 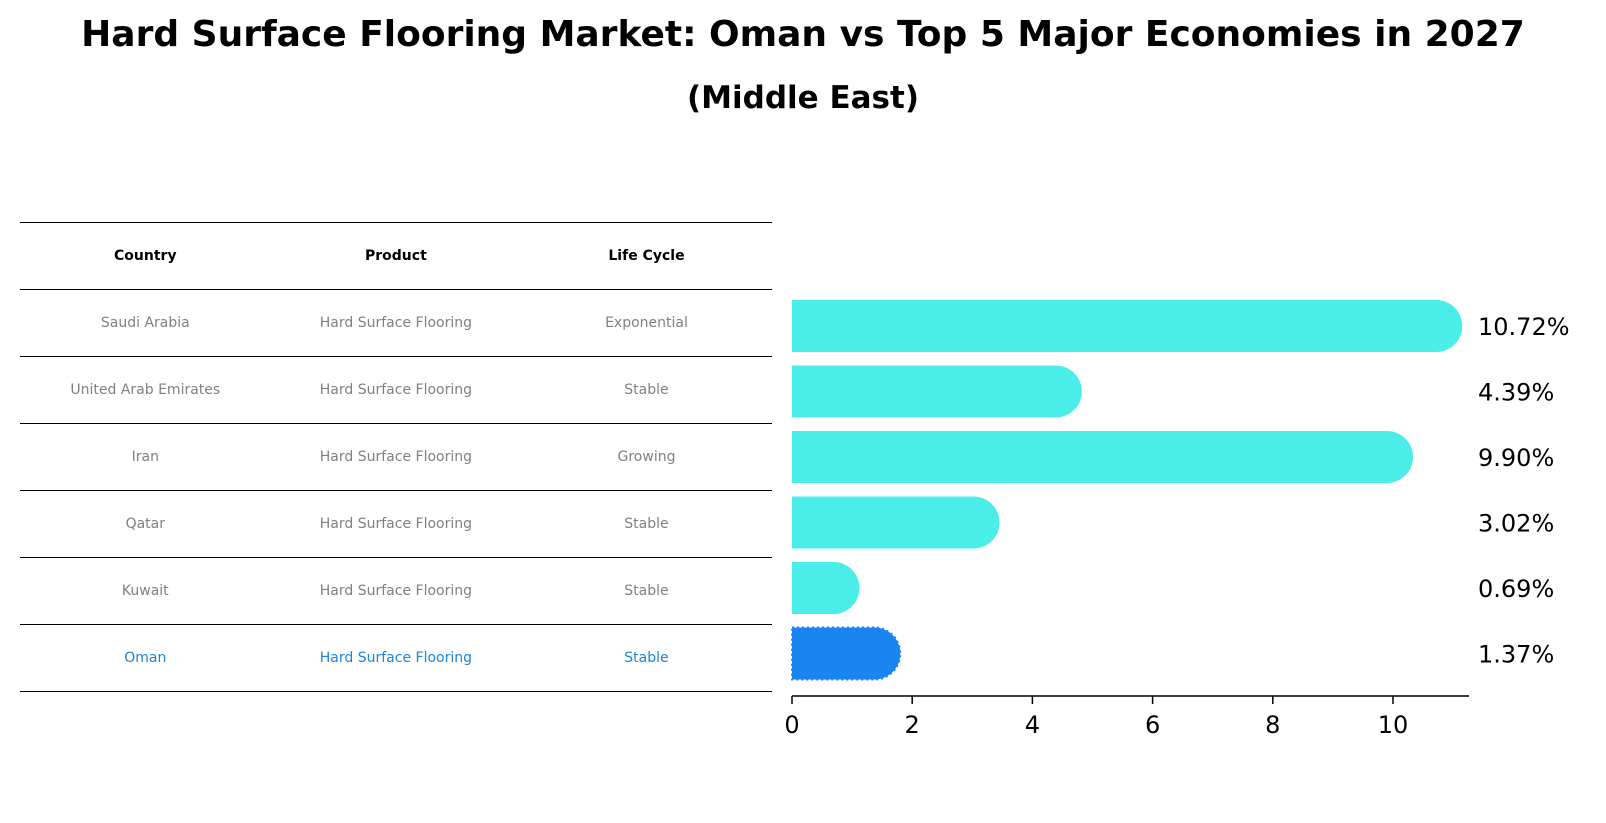 What do you see at coordinates (145, 390) in the screenshot?
I see `cell-country: United Arab Emirates` at bounding box center [145, 390].